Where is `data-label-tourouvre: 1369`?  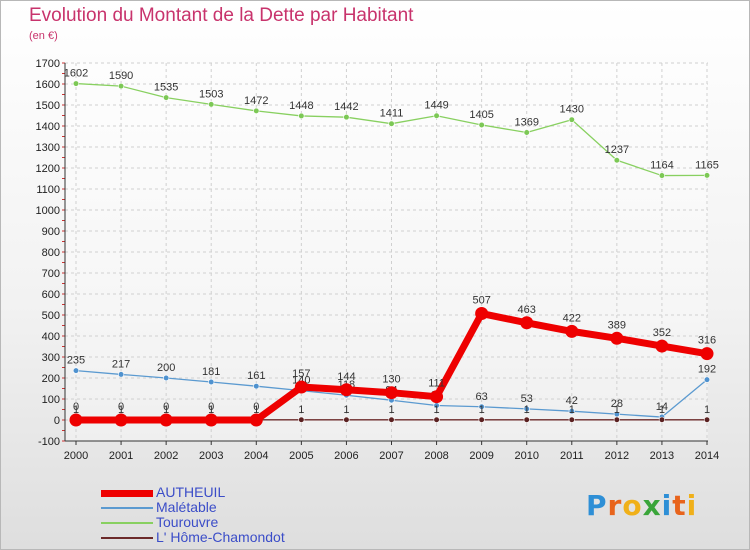 data-label-tourouvre: 1369 is located at coordinates (526, 123).